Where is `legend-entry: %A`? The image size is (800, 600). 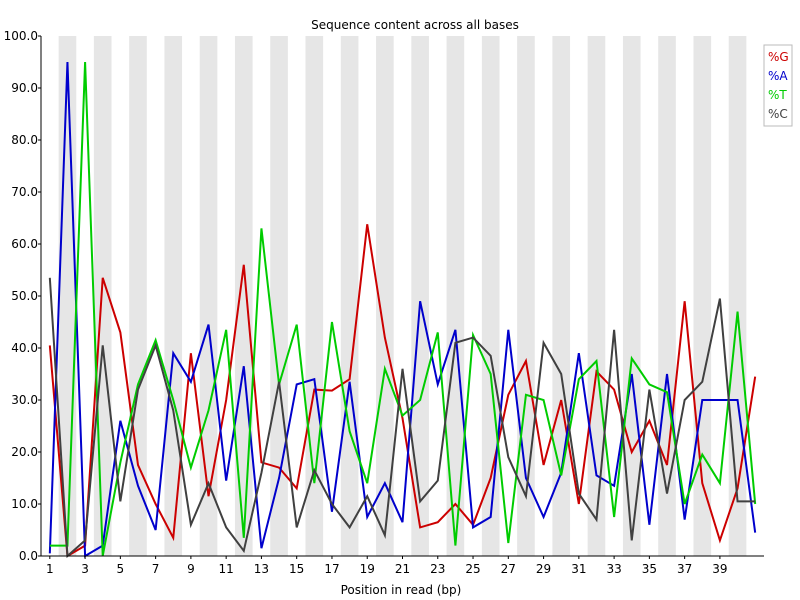 legend-entry: %A is located at coordinates (778, 76).